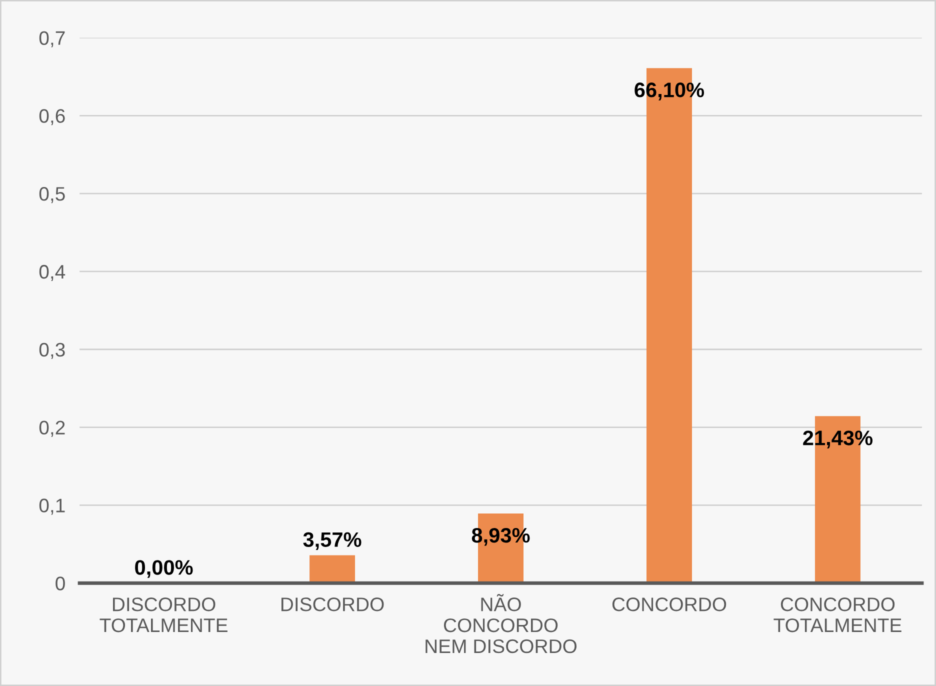 Image resolution: width=936 pixels, height=686 pixels. What do you see at coordinates (52, 272) in the screenshot?
I see `y-tick-label: 0,4` at bounding box center [52, 272].